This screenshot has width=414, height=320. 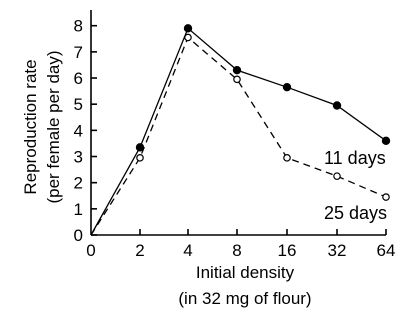 What do you see at coordinates (90, 250) in the screenshot?
I see `x-tick-label: 0` at bounding box center [90, 250].